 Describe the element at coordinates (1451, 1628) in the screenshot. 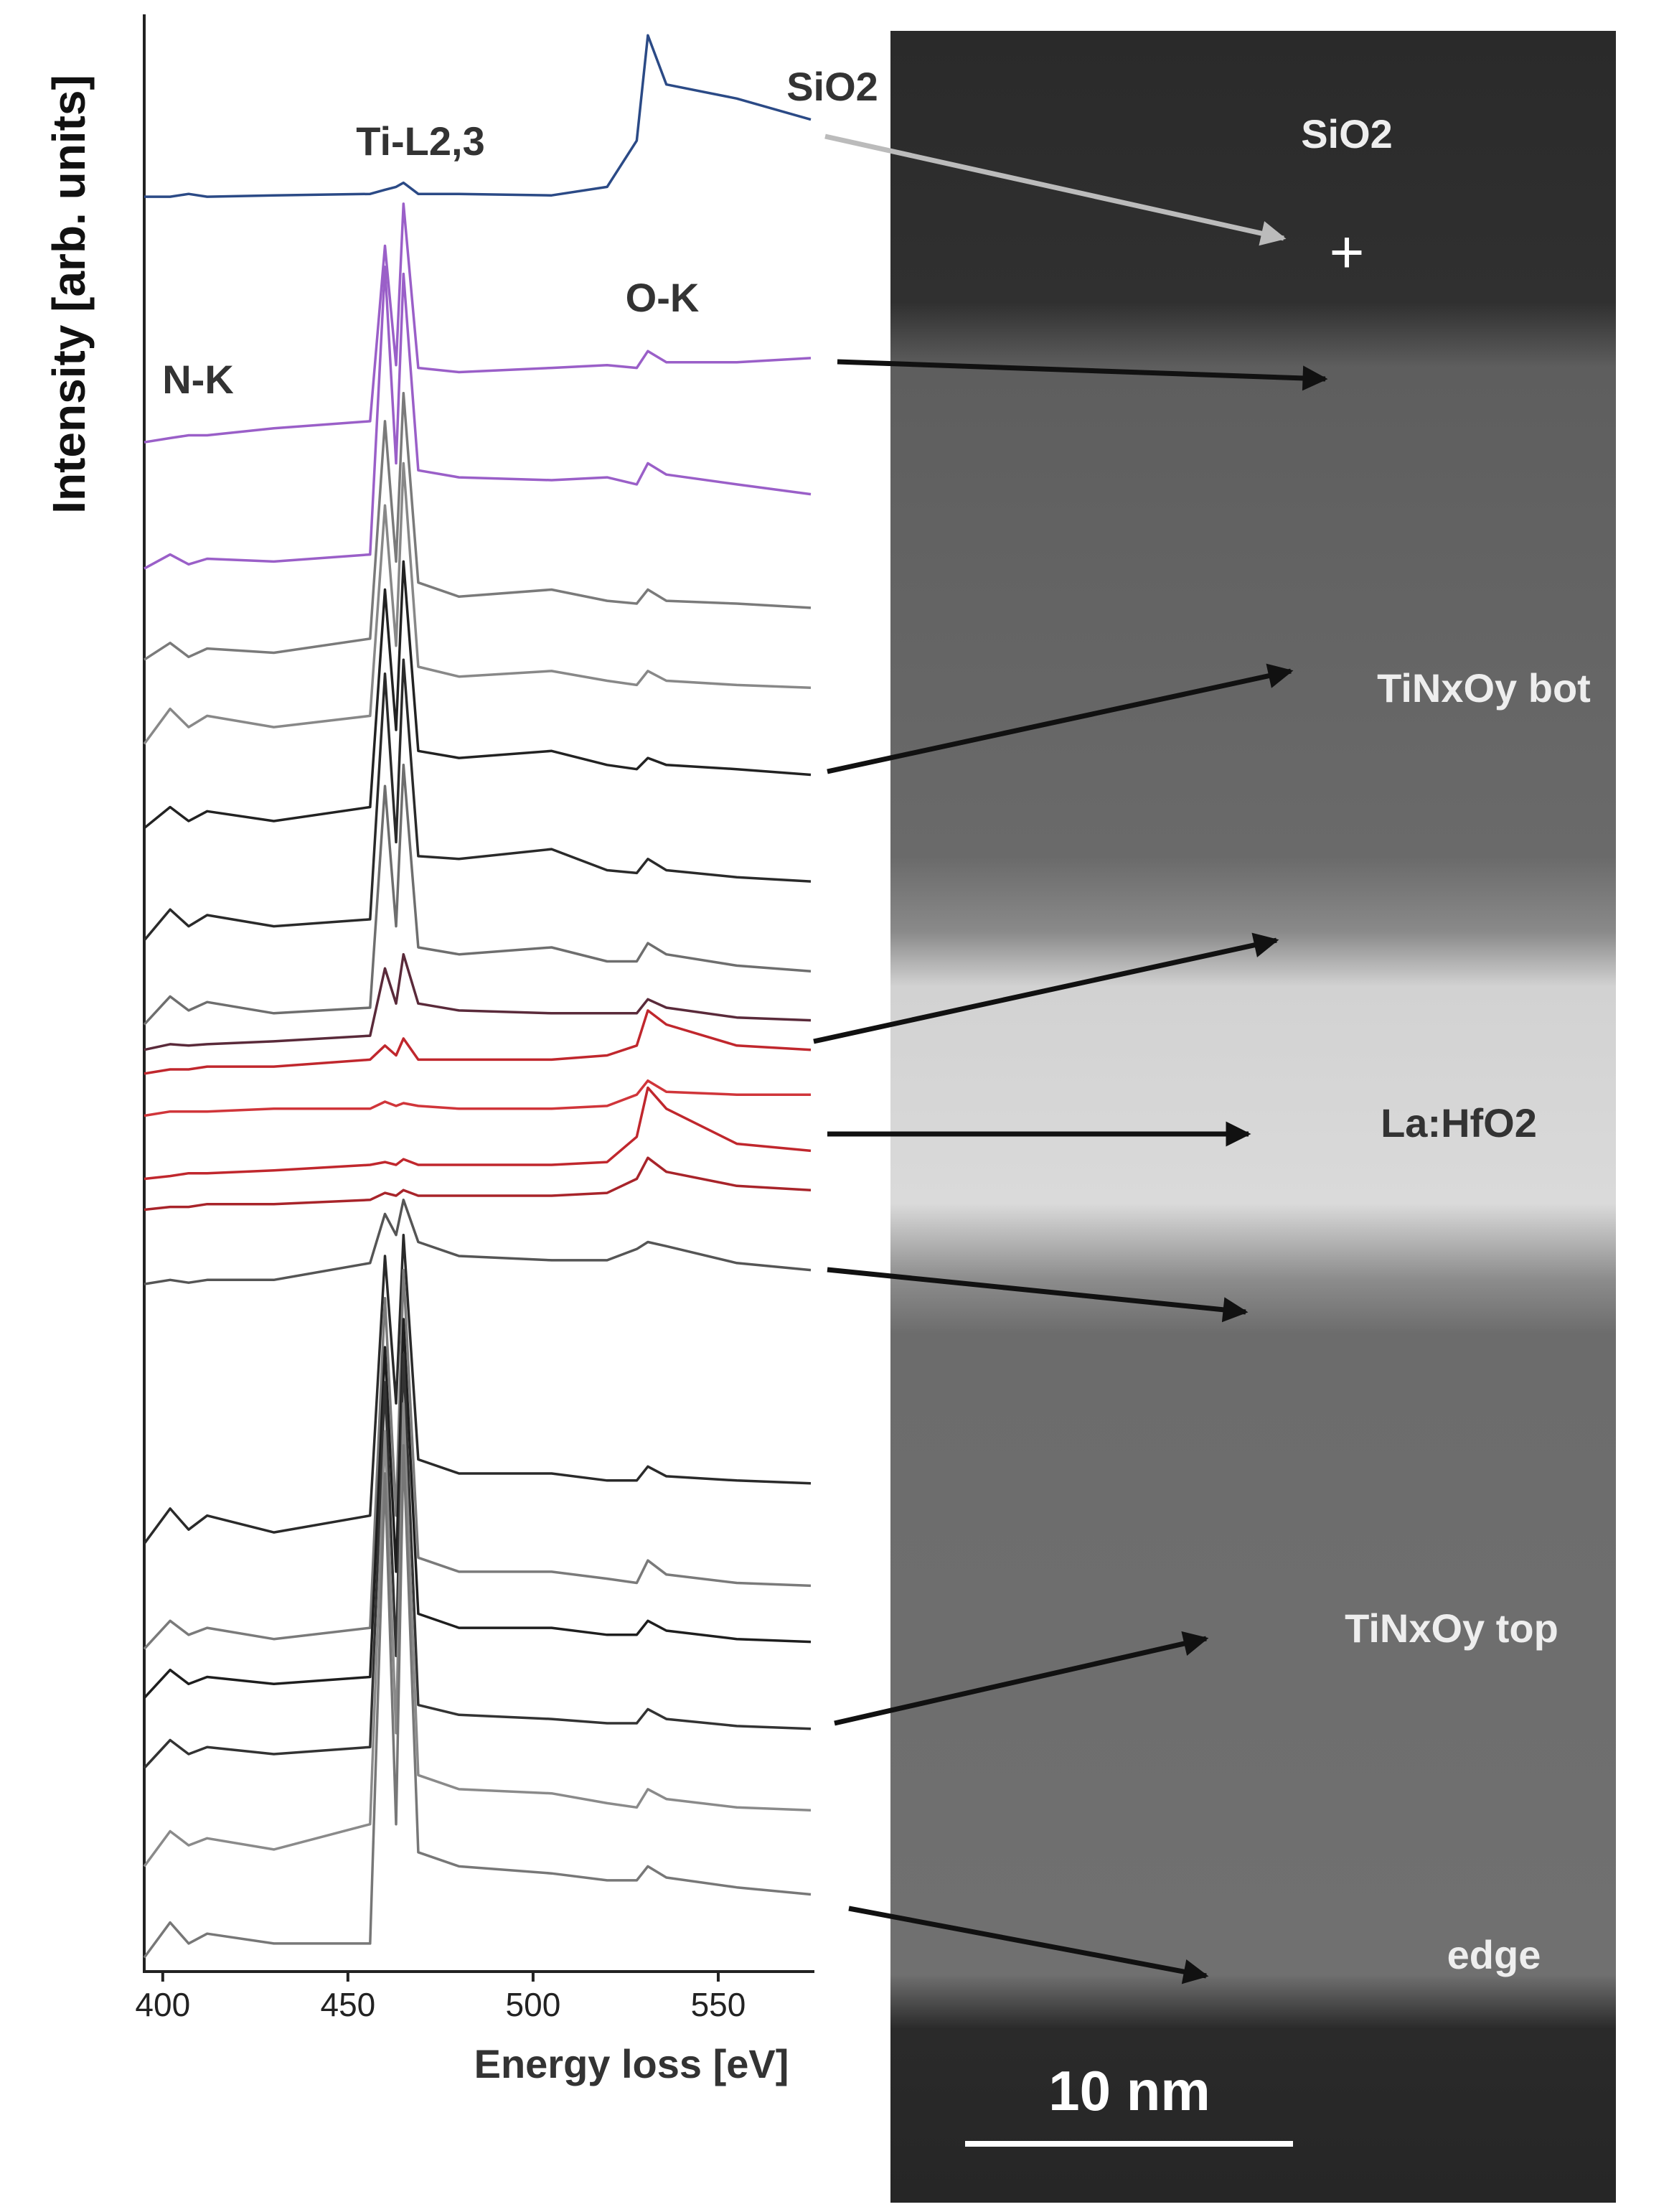

I see `image-label: TiNxOy top` at that location.